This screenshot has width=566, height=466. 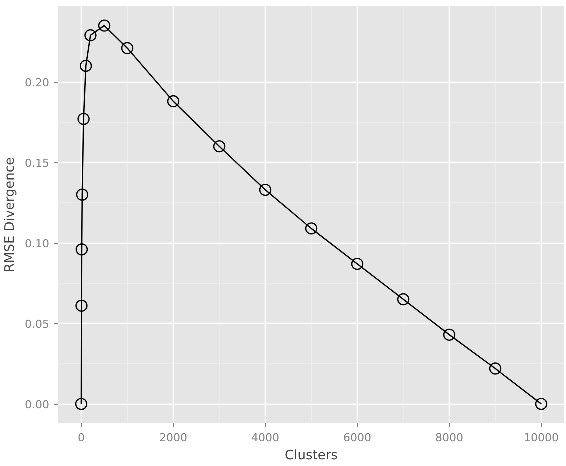 What do you see at coordinates (542, 438) in the screenshot?
I see `x-tick-label: 10000` at bounding box center [542, 438].